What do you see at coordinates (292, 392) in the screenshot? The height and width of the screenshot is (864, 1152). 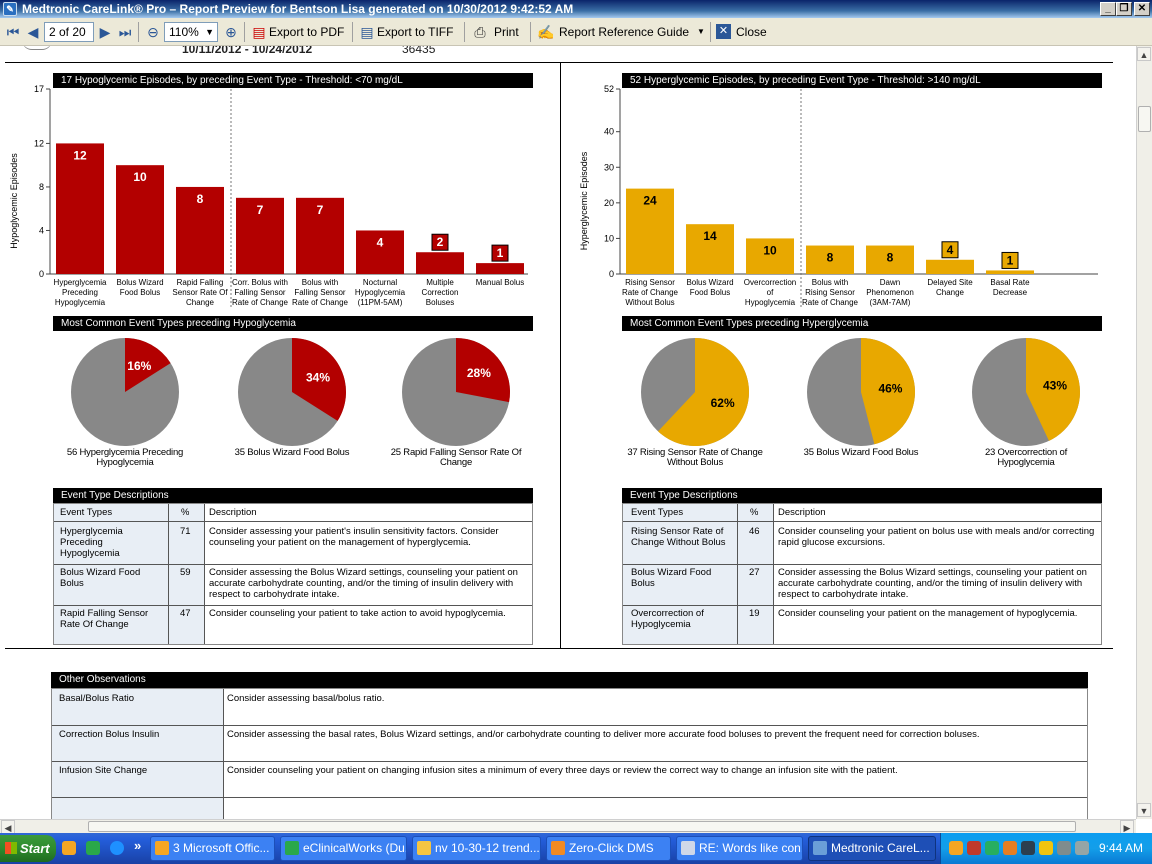 I see `hypo-pie-chart: 34%` at bounding box center [292, 392].